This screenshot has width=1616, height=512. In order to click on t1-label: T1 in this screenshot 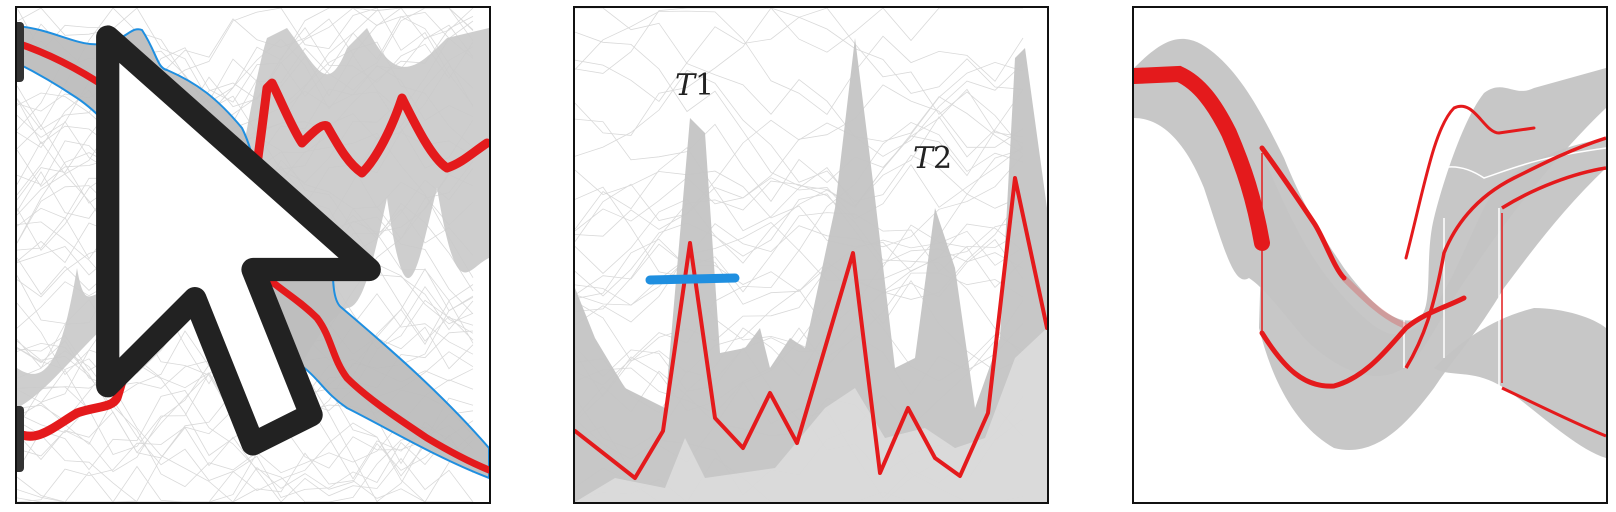, I will do `click(695, 85)`.